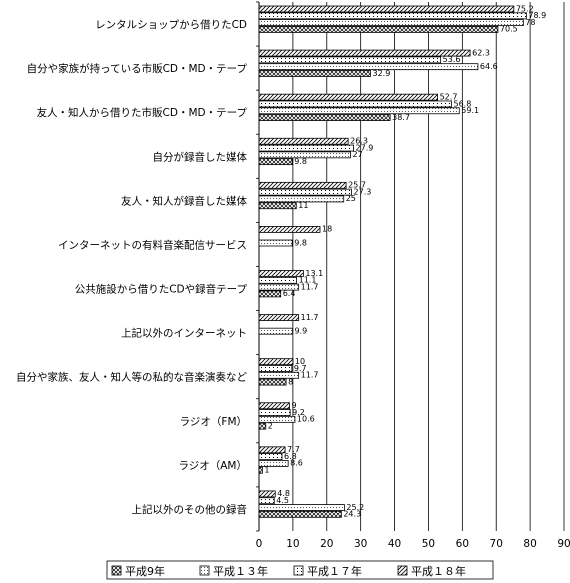 This screenshot has width=570, height=583. Describe the element at coordinates (470, 110) in the screenshot. I see `data-label: 59.1` at that location.